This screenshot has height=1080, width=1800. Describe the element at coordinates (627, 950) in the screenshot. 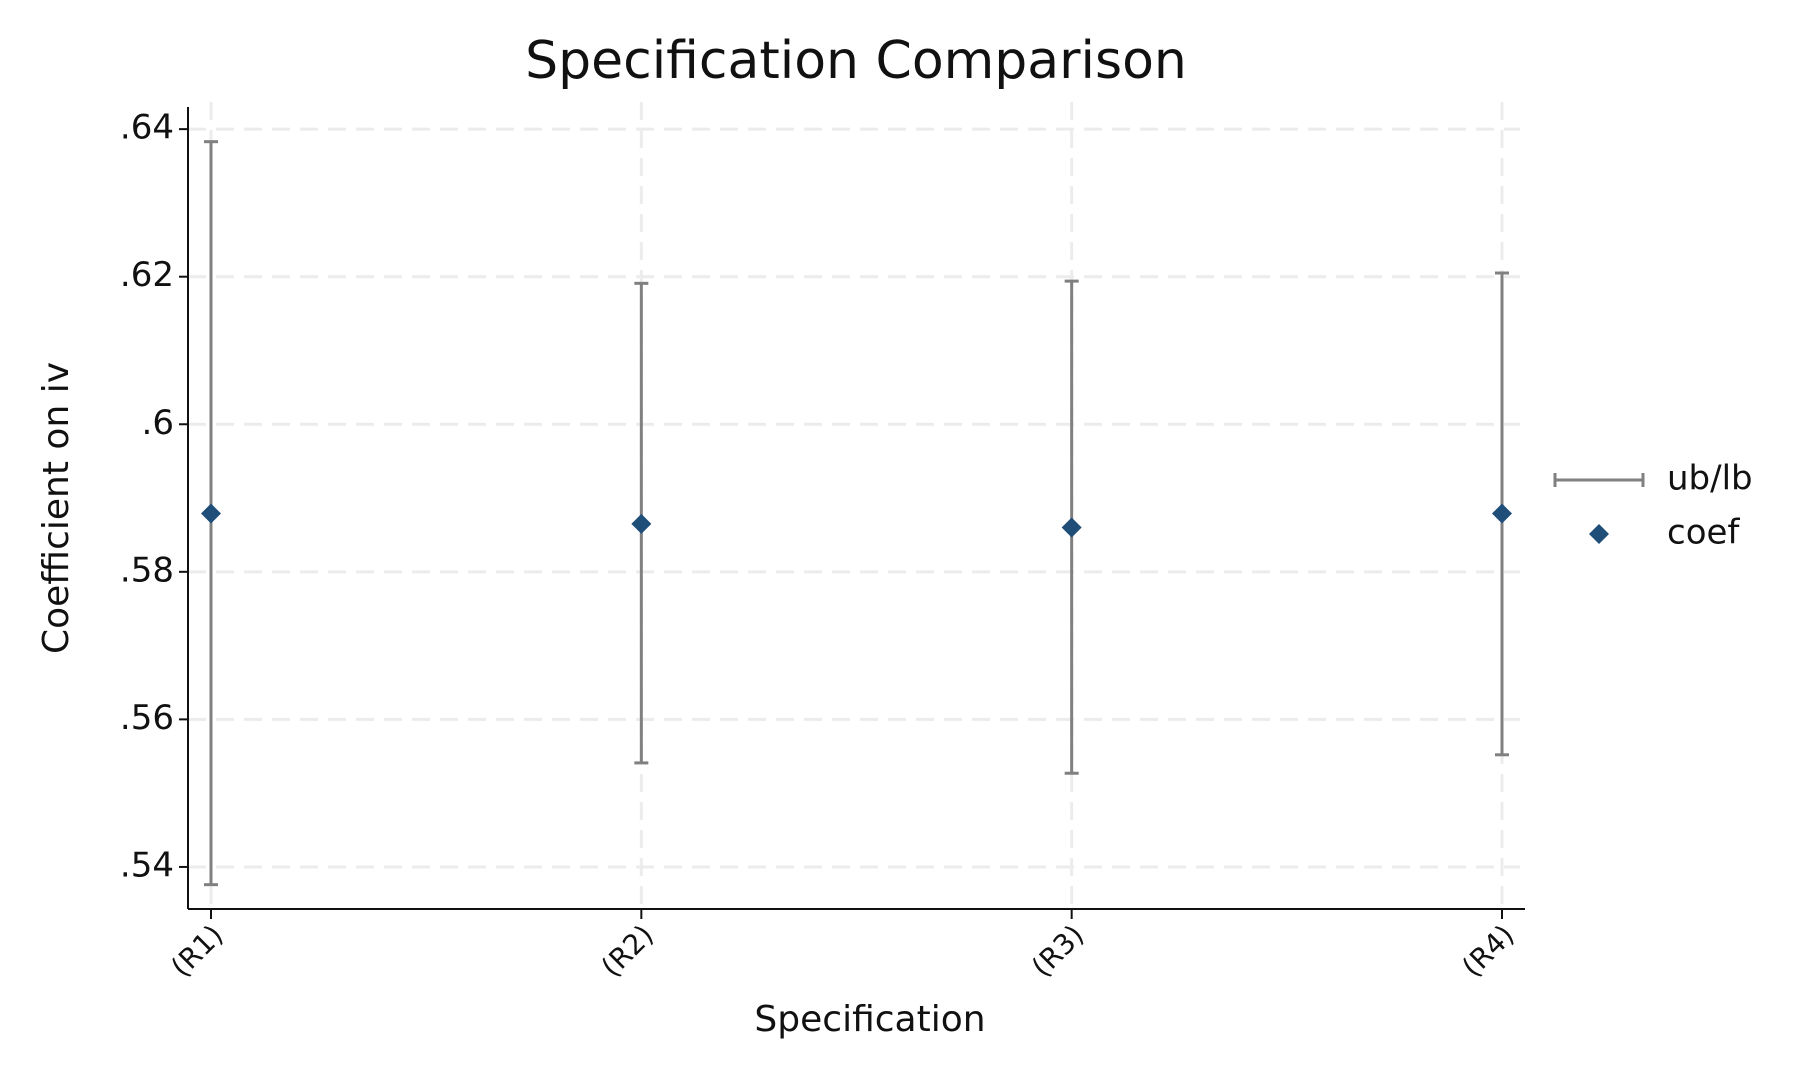

I see `x-tick-label: (R2)` at that location.